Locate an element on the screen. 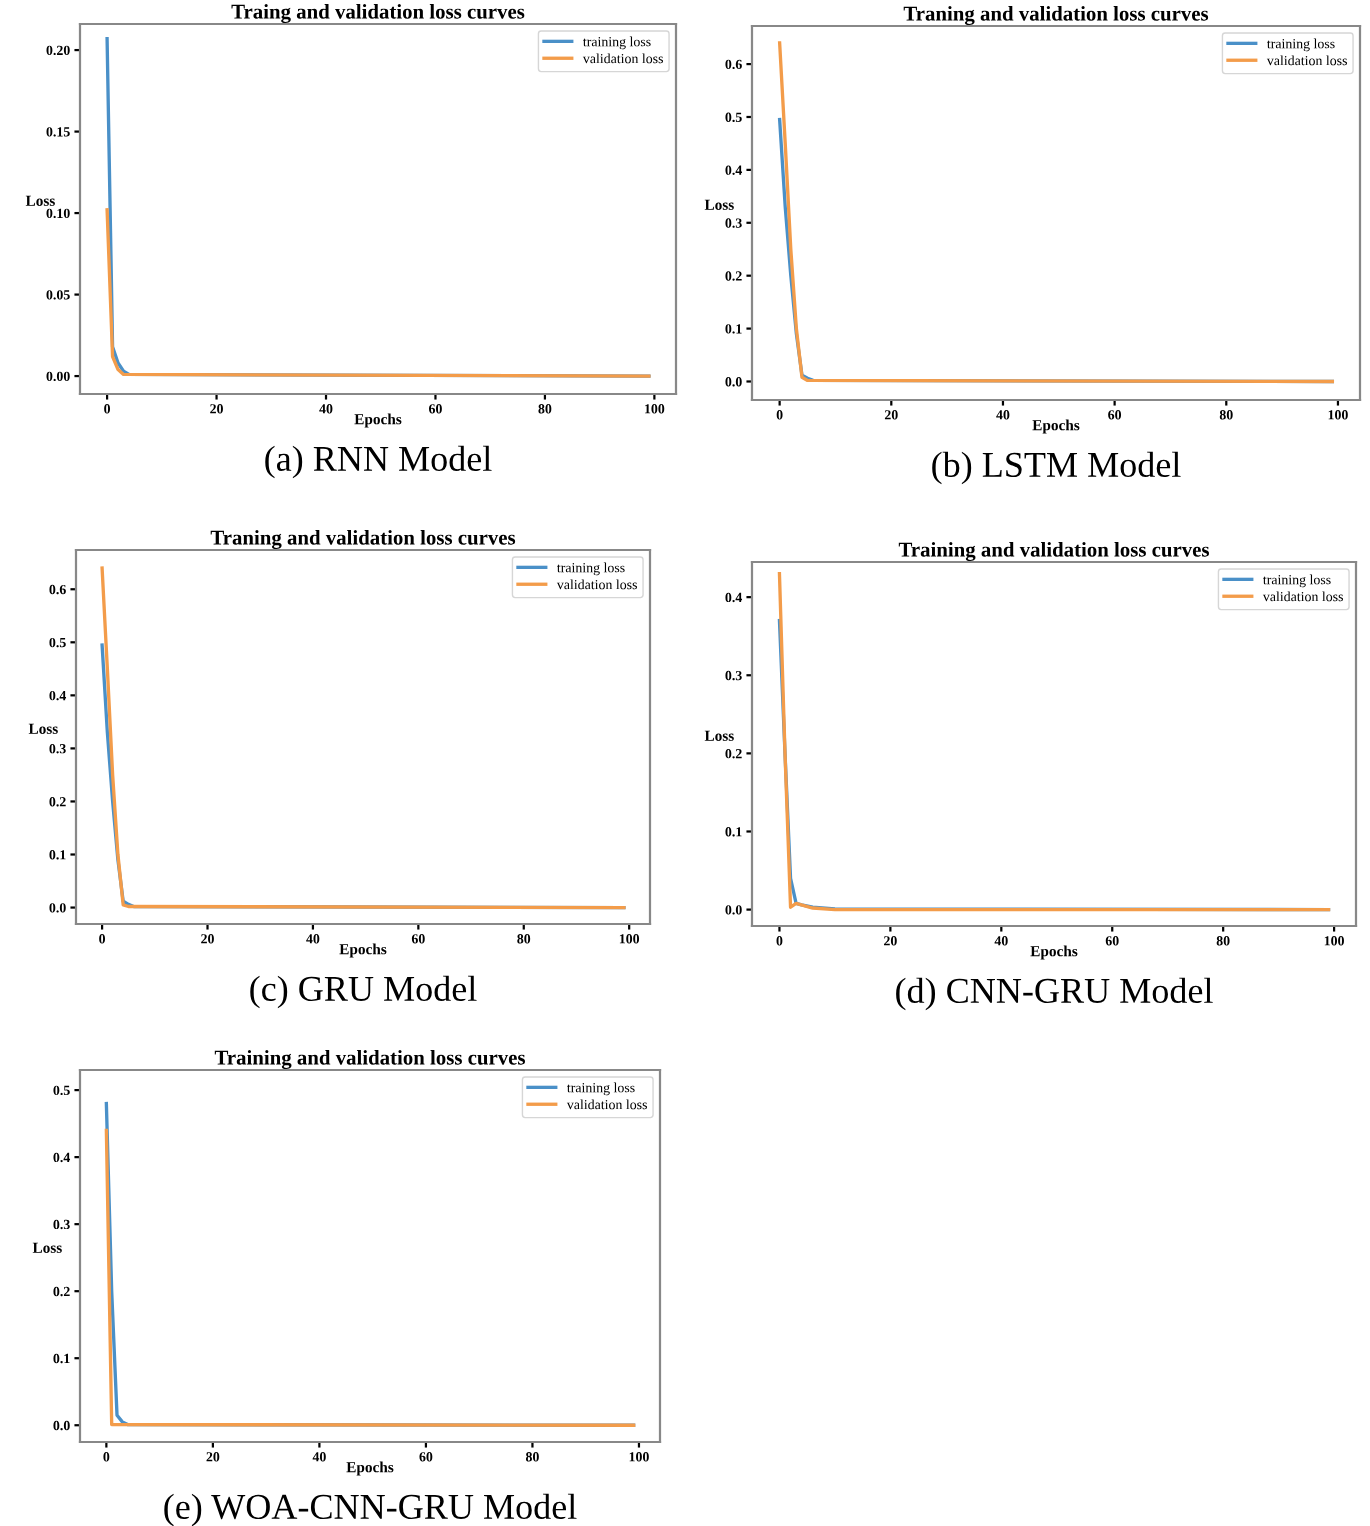 The height and width of the screenshot is (1526, 1370). text: (e) WOA-CNN-GRU Model is located at coordinates (370, 1509).